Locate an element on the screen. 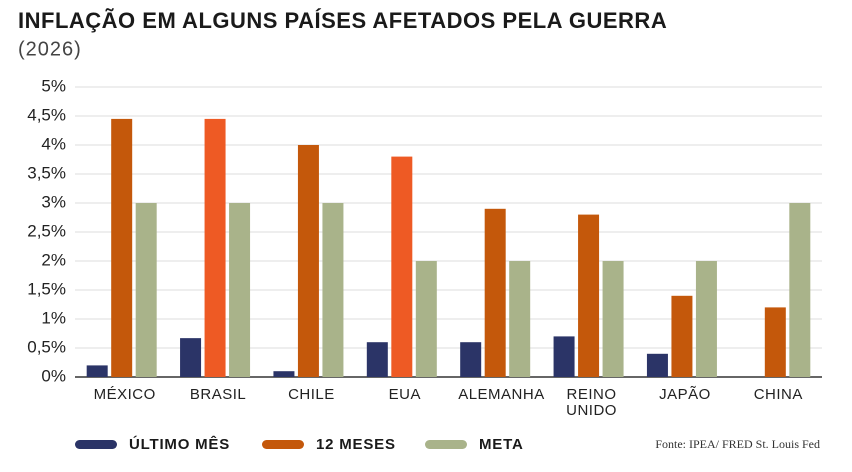 Image resolution: width=852 pixels, height=472 pixels. x-tick-label: EUA is located at coordinates (404, 394).